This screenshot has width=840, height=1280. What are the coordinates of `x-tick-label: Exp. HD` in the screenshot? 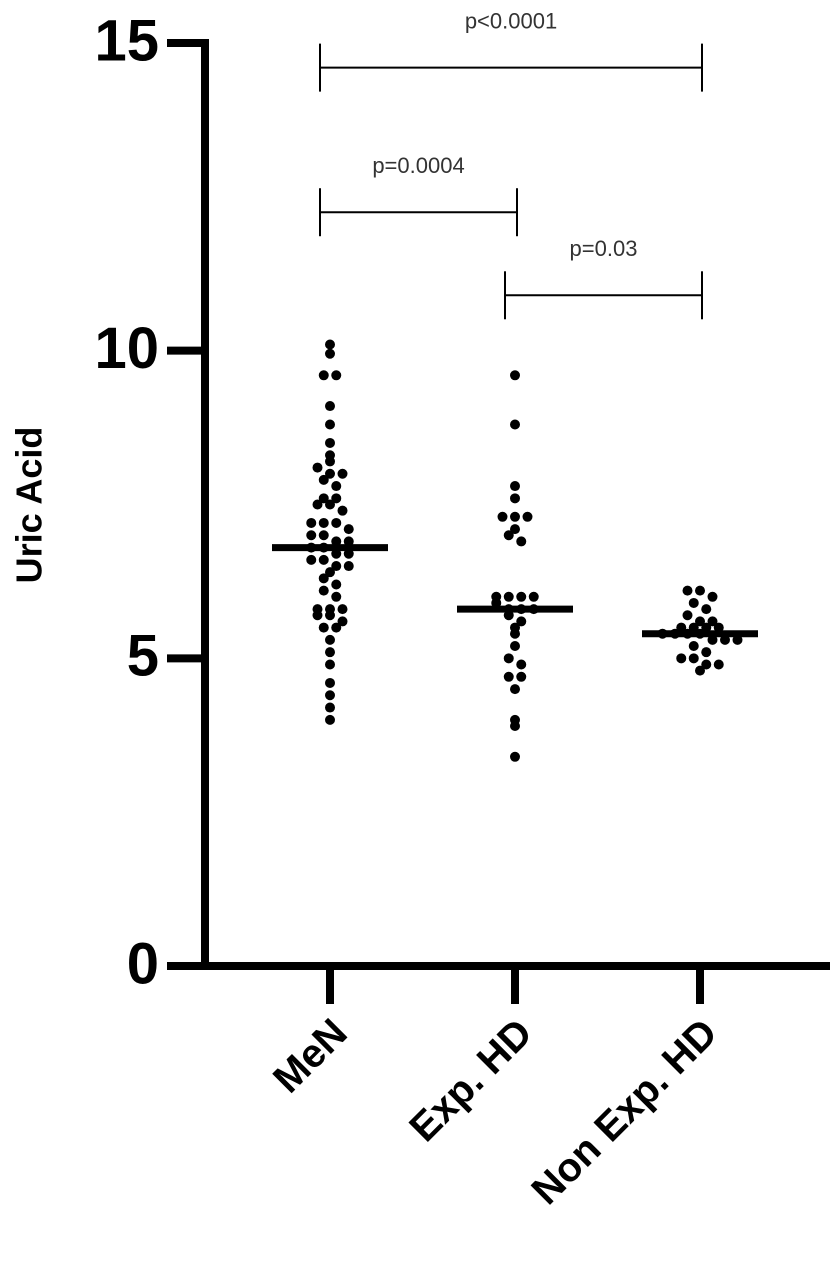 It's located at (471, 1081).